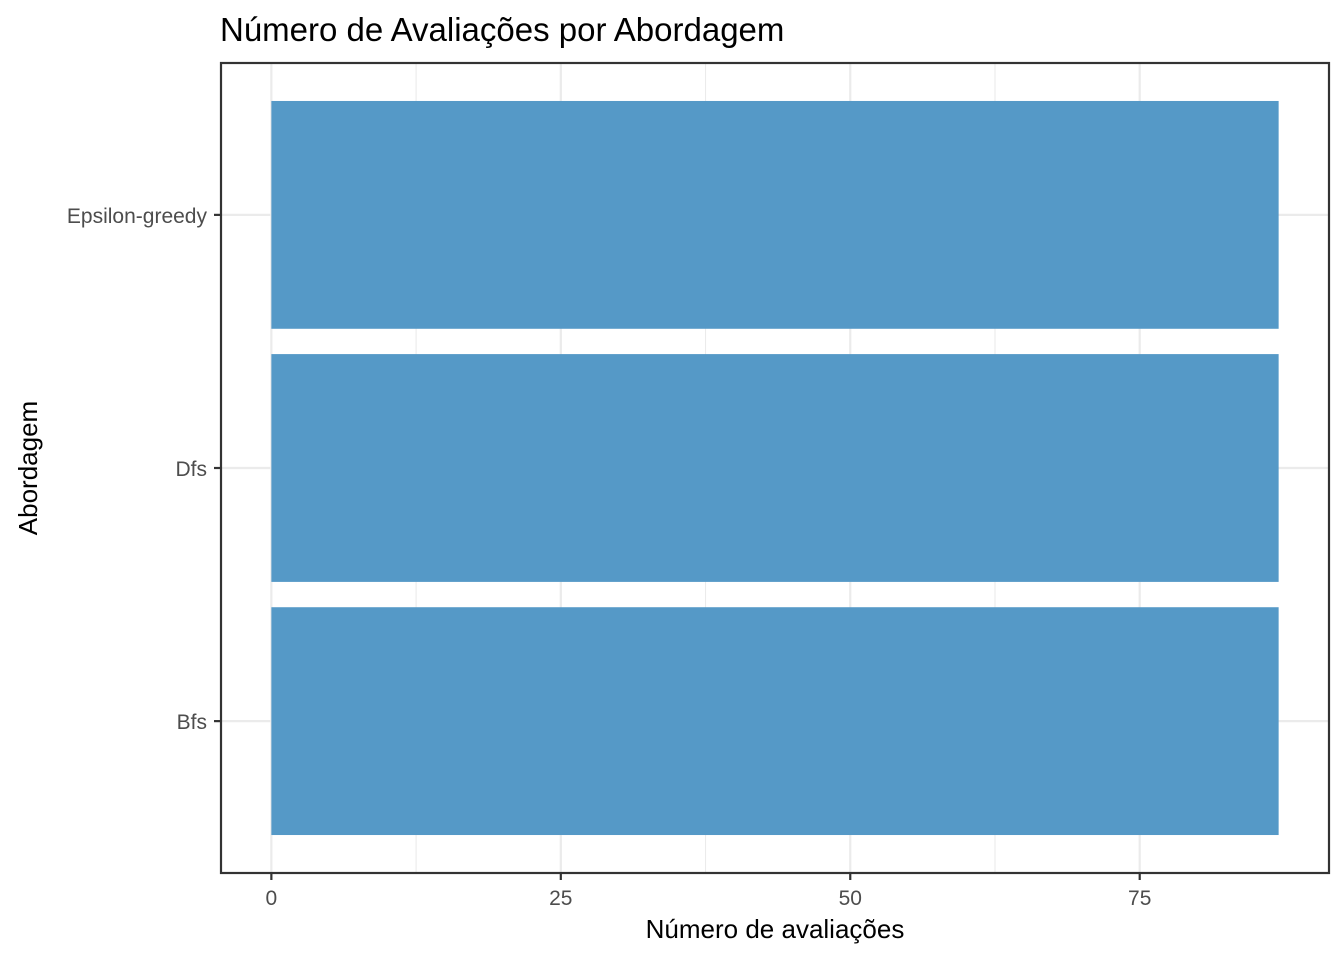 This screenshot has height=960, width=1344. I want to click on x-tick-label: 25, so click(560, 898).